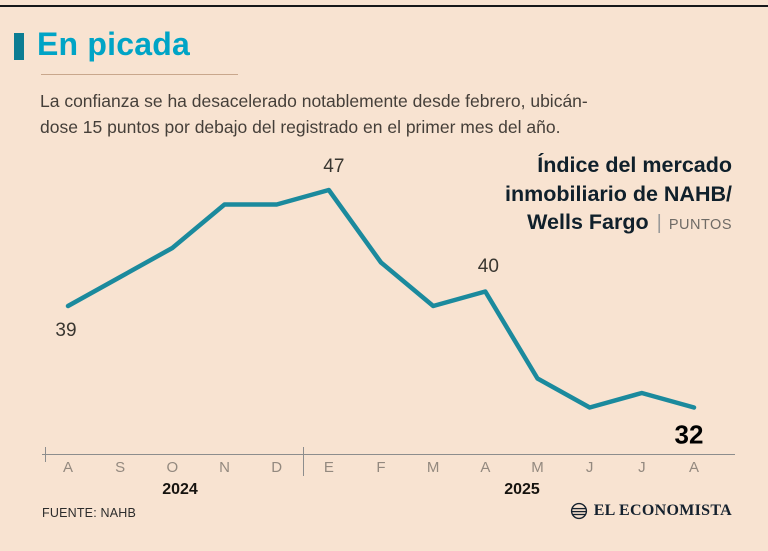  What do you see at coordinates (277, 467) in the screenshot?
I see `month-label: D` at bounding box center [277, 467].